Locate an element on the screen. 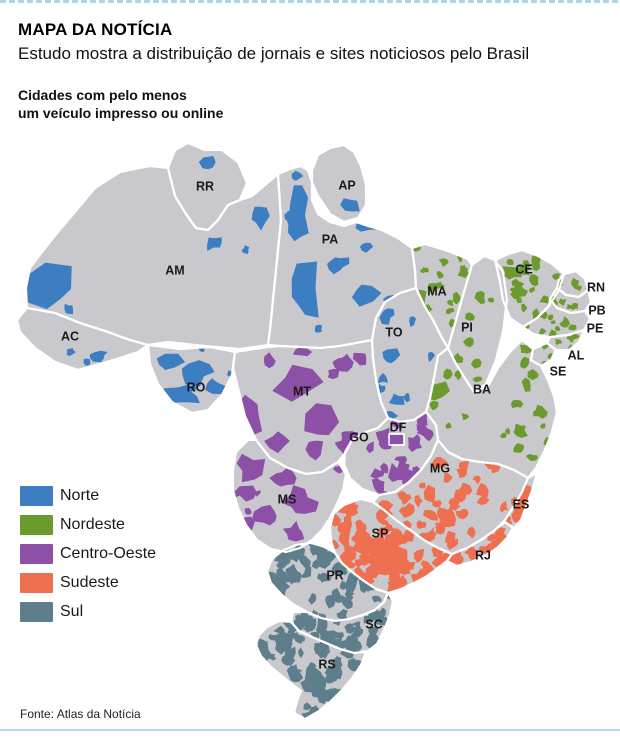  state-border-pi is located at coordinates (477, 324).